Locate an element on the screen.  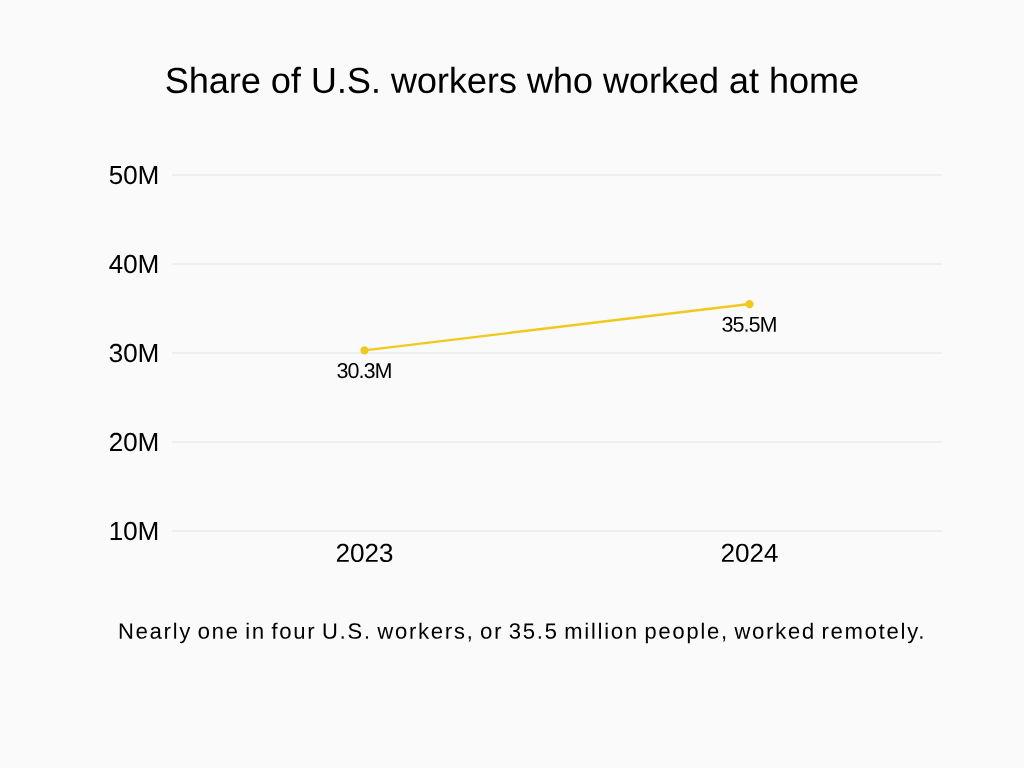
y-tick-label: 10M is located at coordinates (134, 531).